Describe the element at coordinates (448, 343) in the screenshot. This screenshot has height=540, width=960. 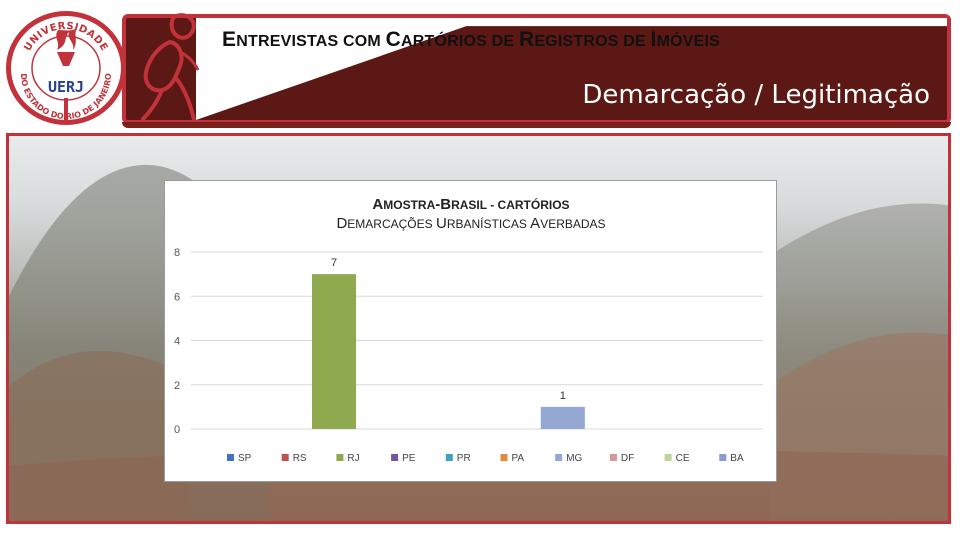
I see `chart-bars: 71` at that location.